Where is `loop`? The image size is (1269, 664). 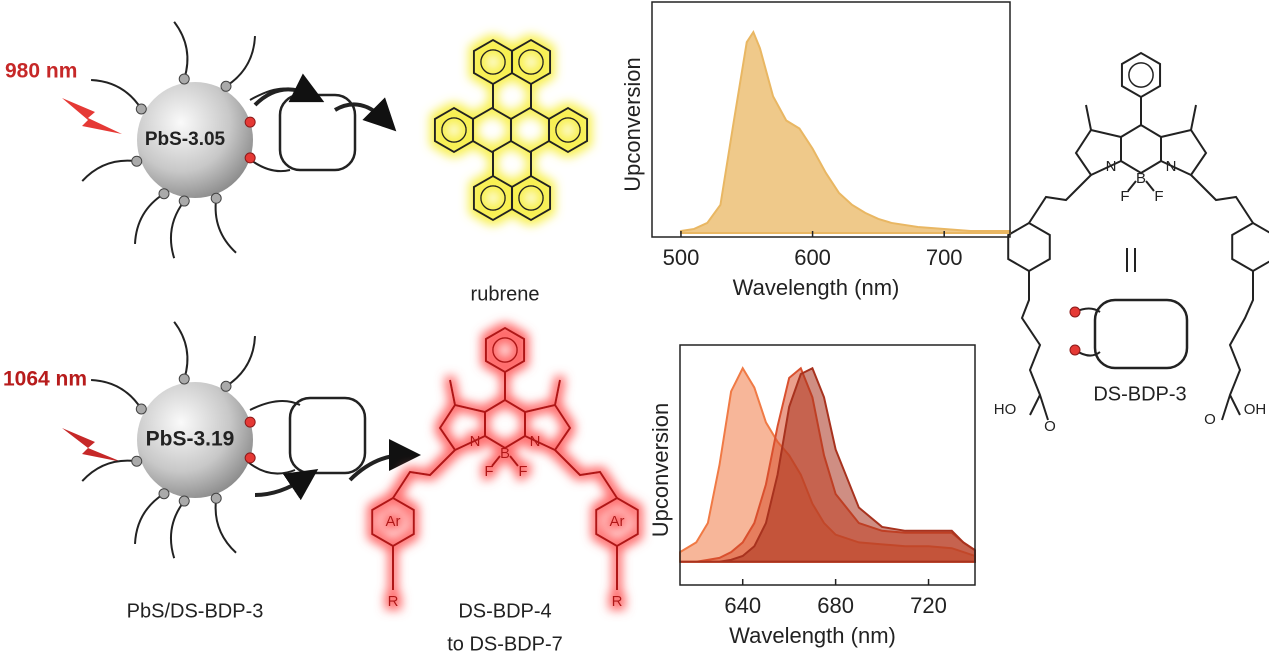
loop is located at coordinates (1141, 334).